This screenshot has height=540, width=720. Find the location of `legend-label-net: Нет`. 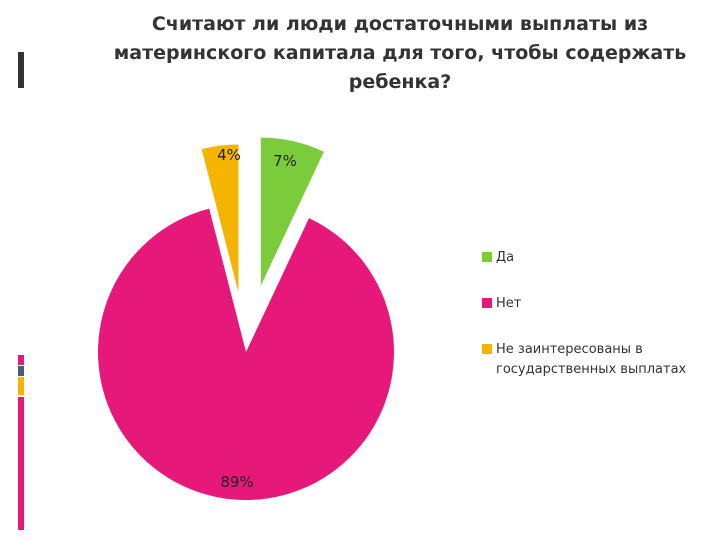

legend-label-net: Нет is located at coordinates (599, 304).